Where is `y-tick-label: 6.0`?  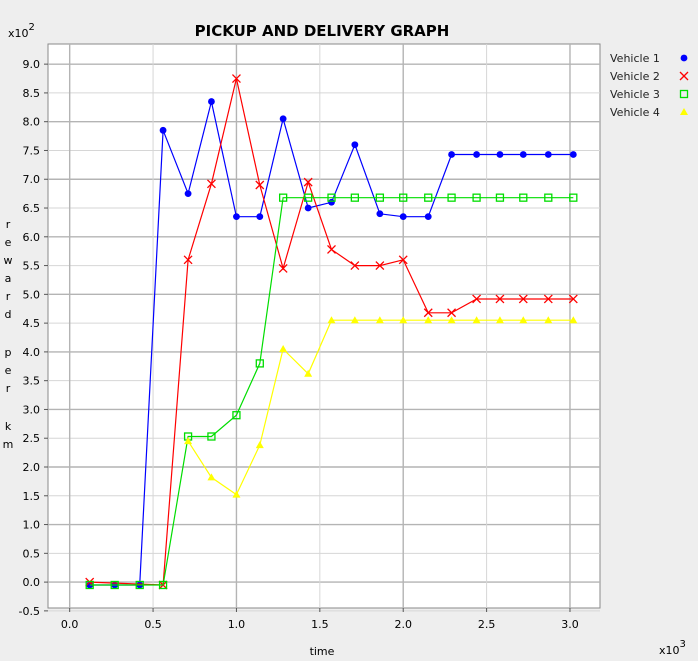
y-tick-label: 6.0 is located at coordinates (32, 237).